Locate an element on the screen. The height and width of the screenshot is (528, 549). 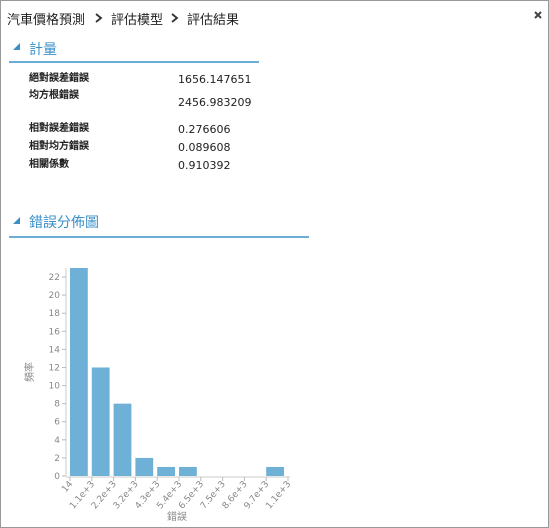
breadcrumb-item: 評估模型 is located at coordinates (137, 20).